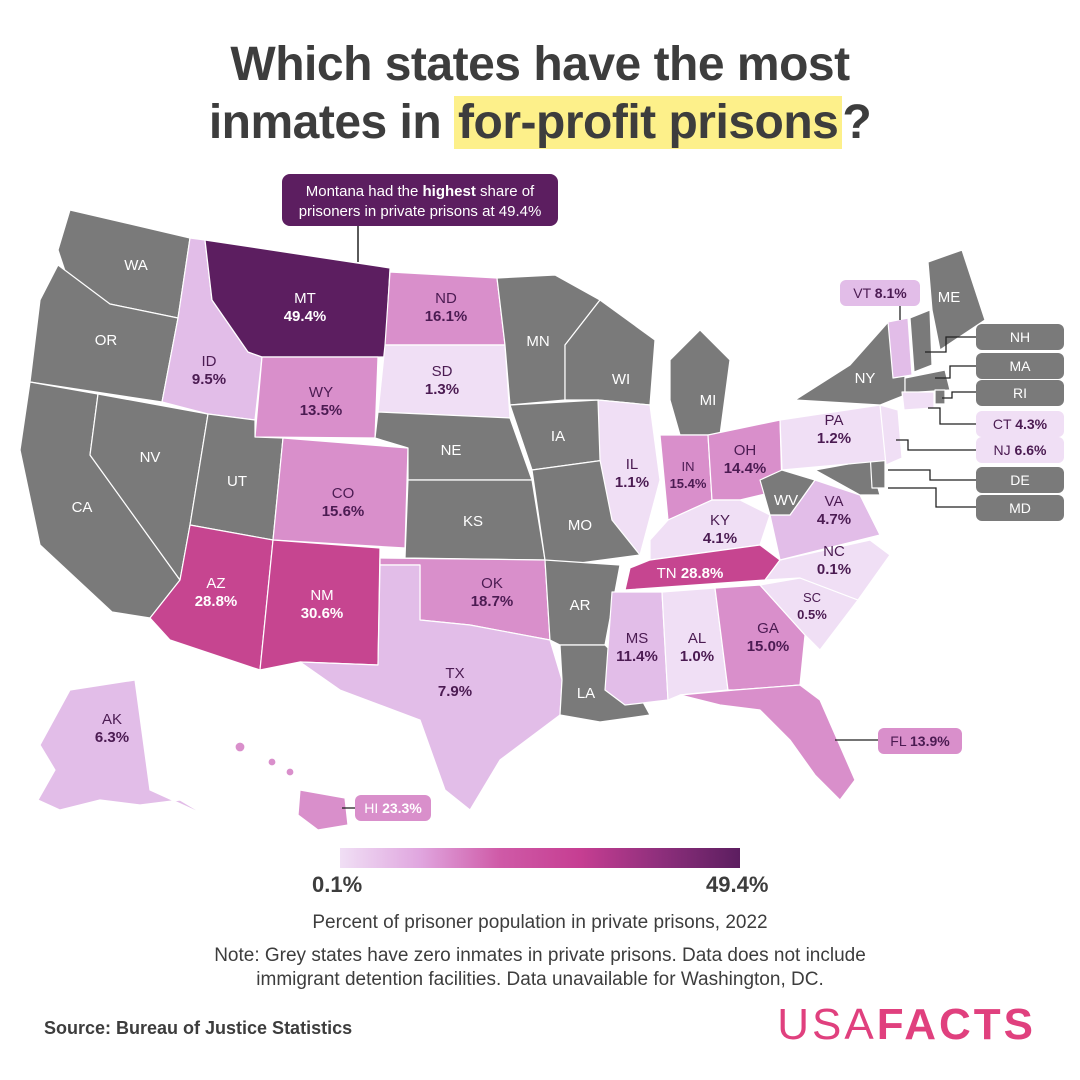 The width and height of the screenshot is (1080, 1080). I want to click on svg-text: DE, so click(1019, 480).